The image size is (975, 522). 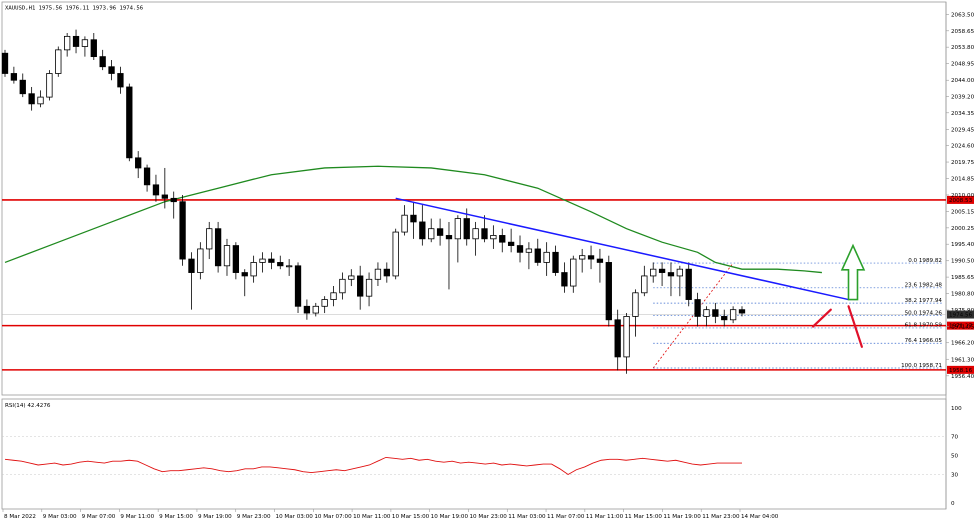 I want to click on price-tick-label: 2024.60, so click(x=963, y=147).